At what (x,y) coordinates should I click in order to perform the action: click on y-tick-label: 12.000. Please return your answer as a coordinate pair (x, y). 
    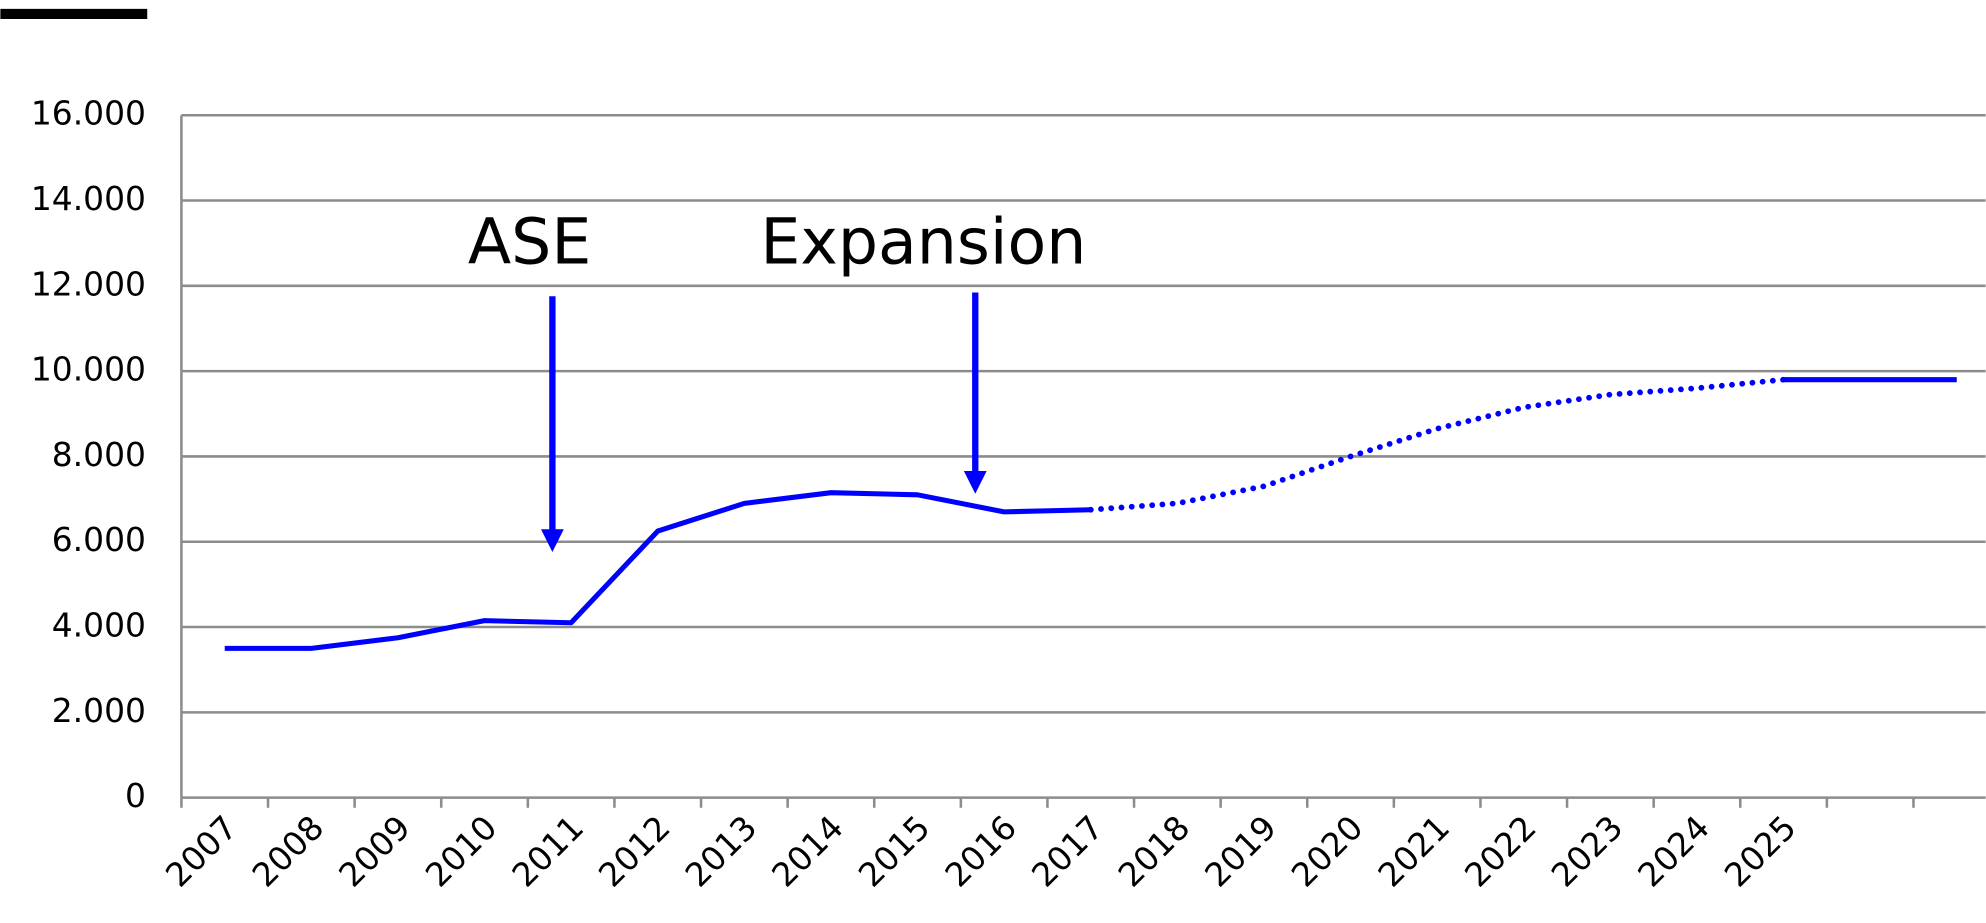
    Looking at the image, I should click on (88, 283).